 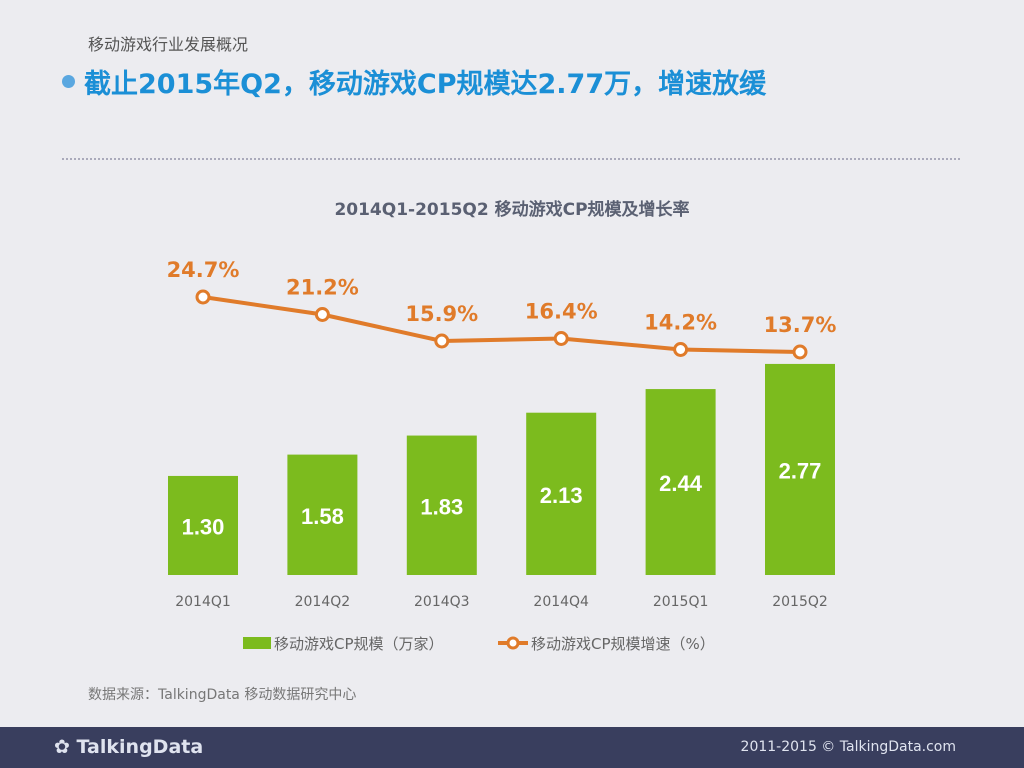 What do you see at coordinates (359, 644) in the screenshot?
I see `legend-bar-label: 移动游戏CP规模（万家）` at bounding box center [359, 644].